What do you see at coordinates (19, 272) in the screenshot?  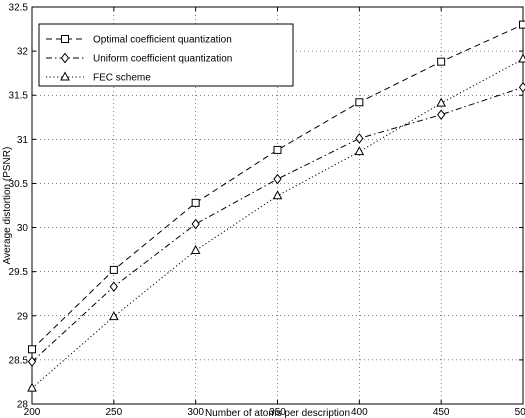 I see `y-tick-label: 29.5` at bounding box center [19, 272].